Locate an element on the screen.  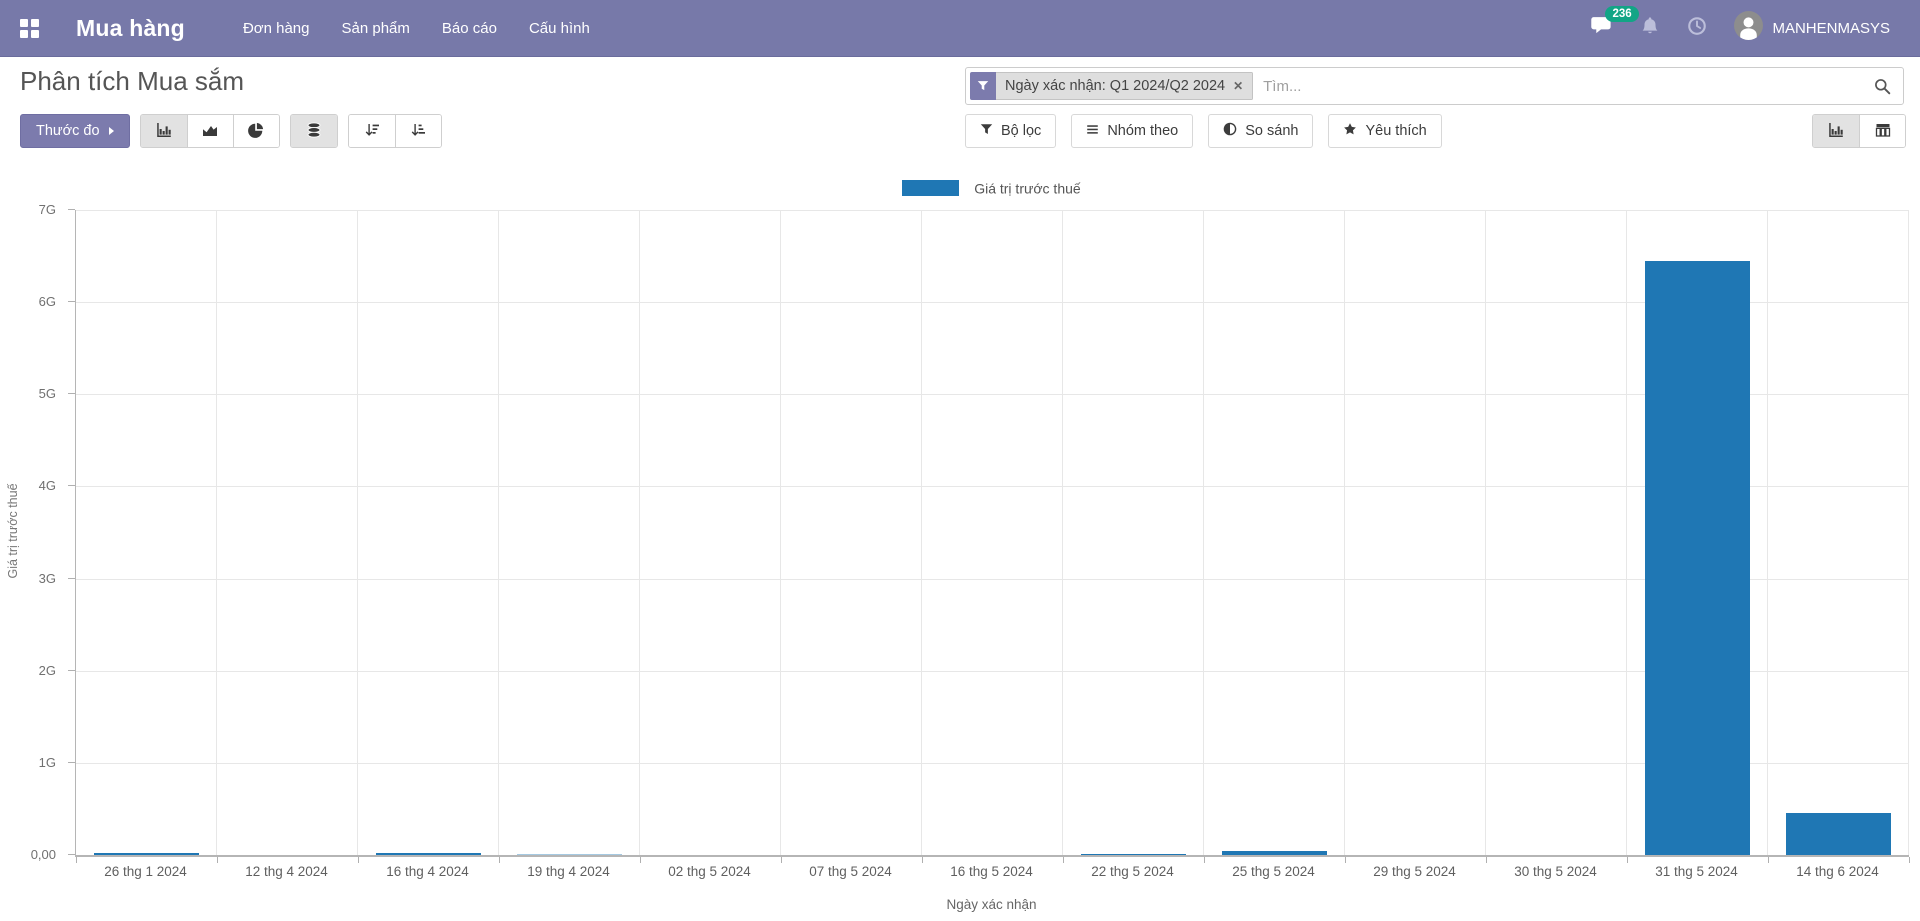
view-switcher is located at coordinates (1859, 131).